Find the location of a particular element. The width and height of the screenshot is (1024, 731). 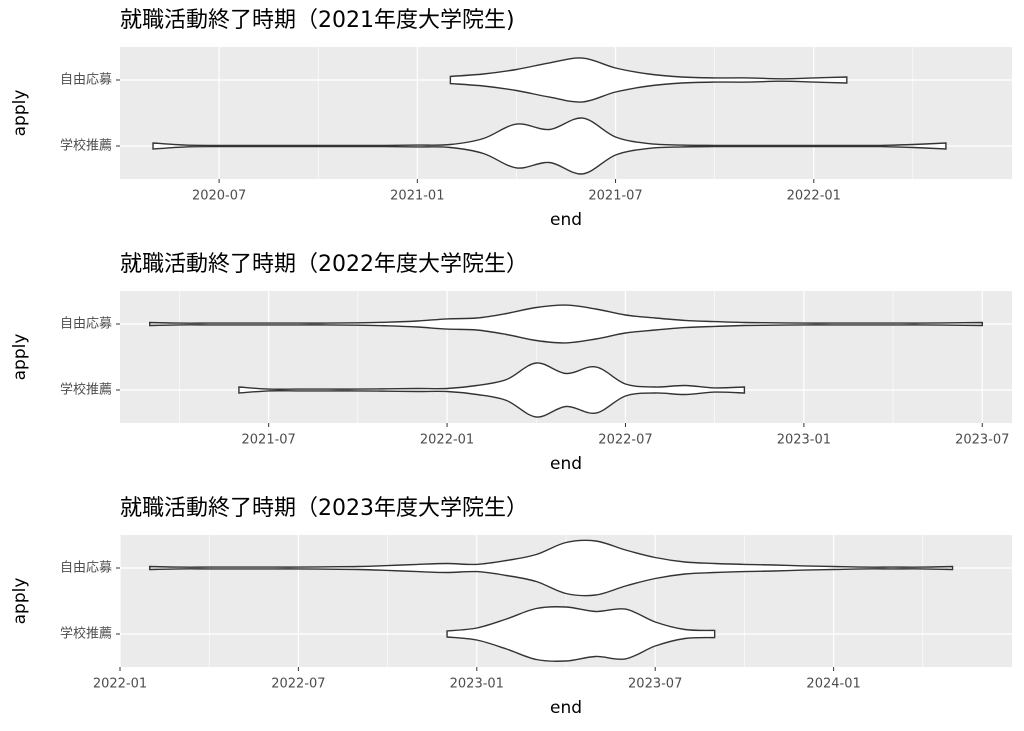

x-tick-label: 2020-07 is located at coordinates (219, 196).